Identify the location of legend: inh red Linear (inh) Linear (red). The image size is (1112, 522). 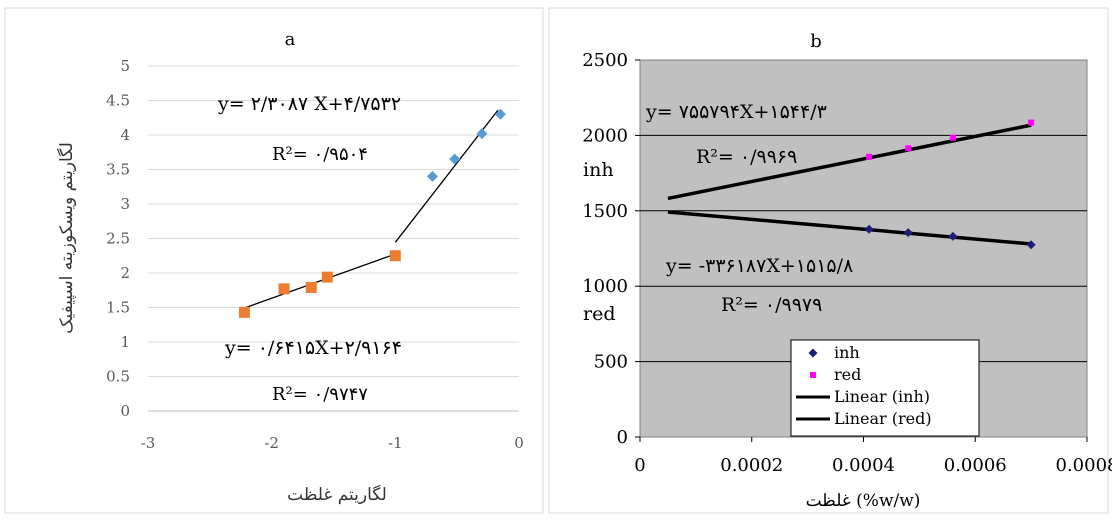
(885, 388).